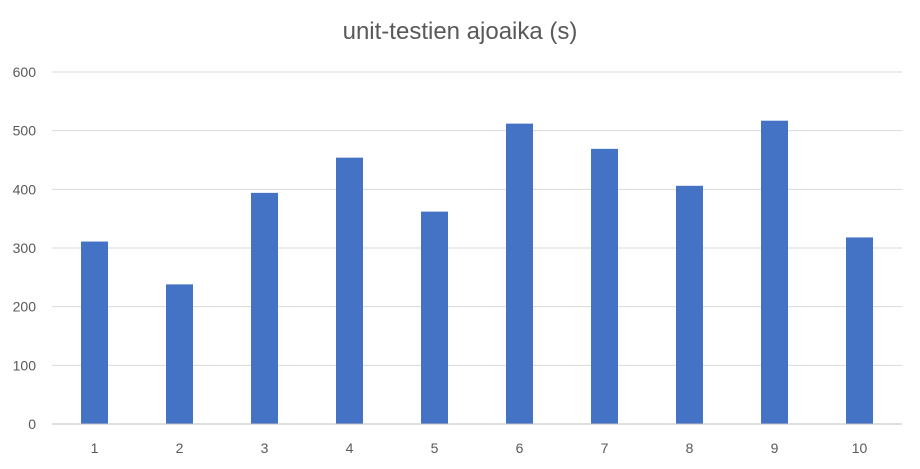 The height and width of the screenshot is (469, 920). I want to click on y-tick-label: 200, so click(25, 307).